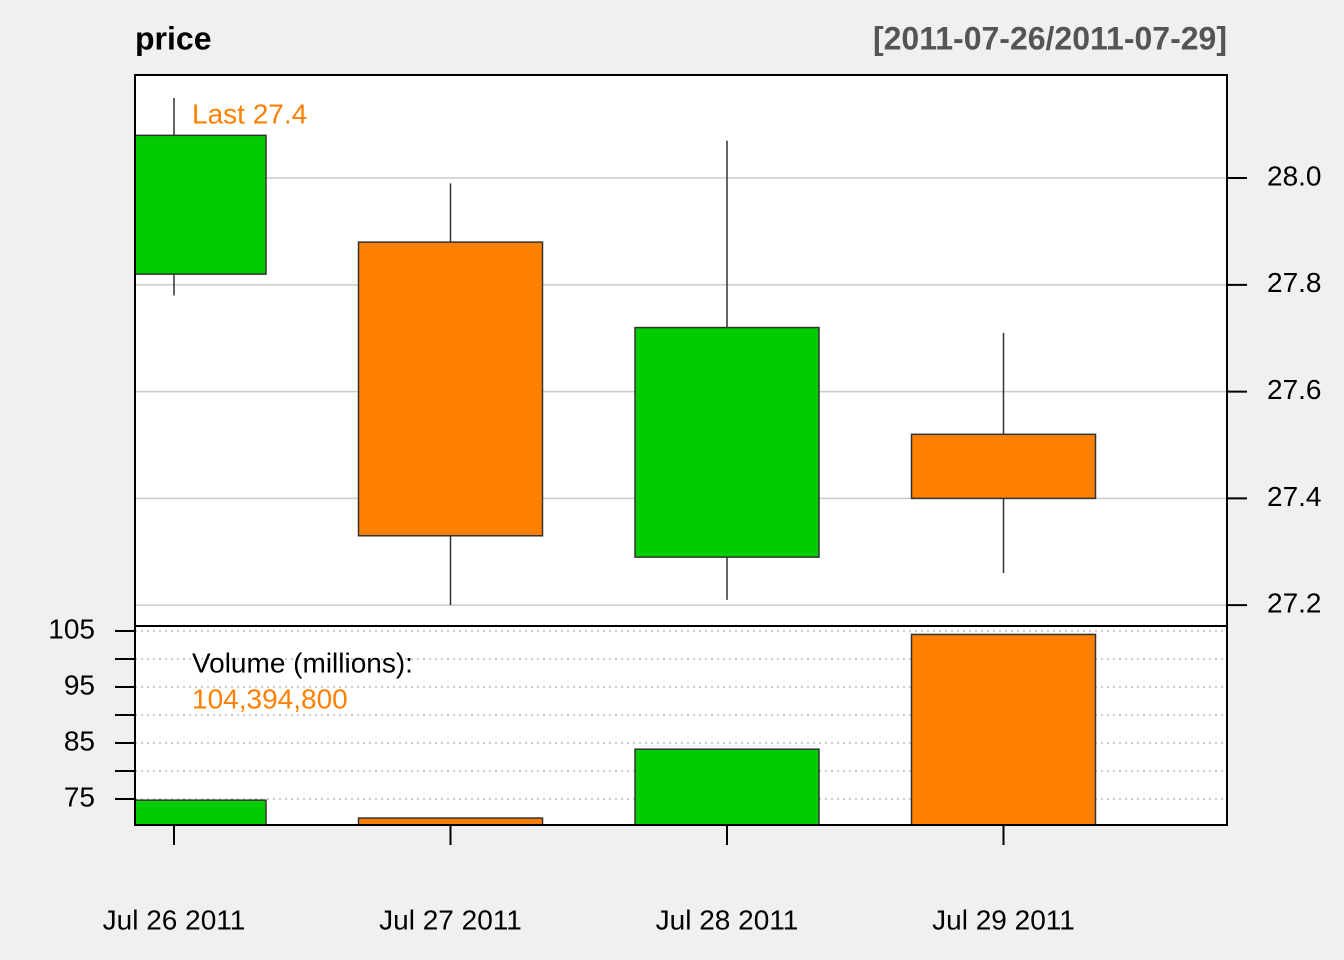 Image resolution: width=1344 pixels, height=960 pixels. Describe the element at coordinates (1294, 603) in the screenshot. I see `y-tick-label: 27.2` at that location.